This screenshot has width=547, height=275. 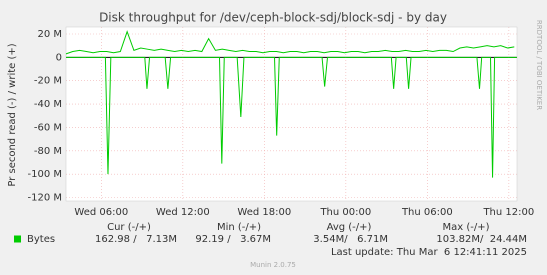 I want to click on y-tick-label: -120 M, so click(x=44, y=197).